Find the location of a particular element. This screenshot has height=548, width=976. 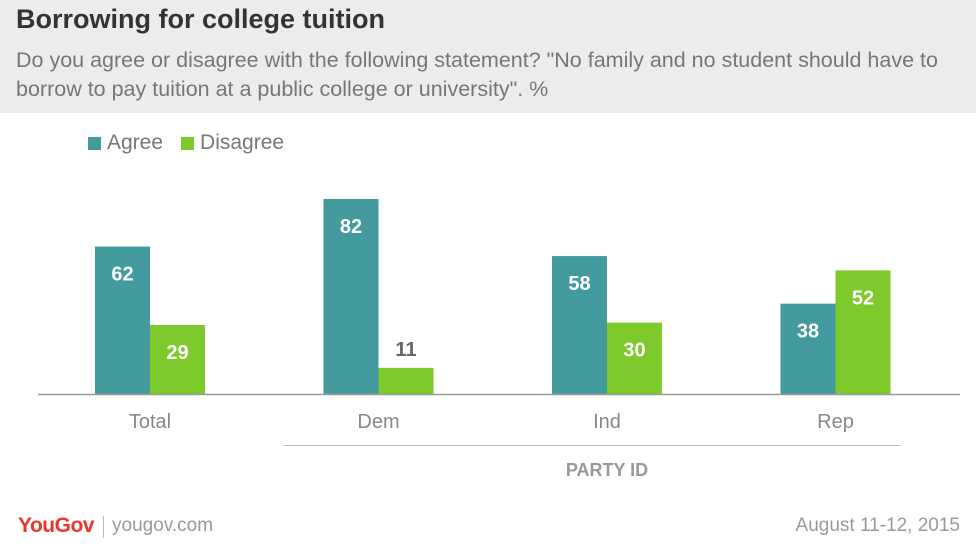

data-label-disagree-rep: 52 is located at coordinates (863, 298).